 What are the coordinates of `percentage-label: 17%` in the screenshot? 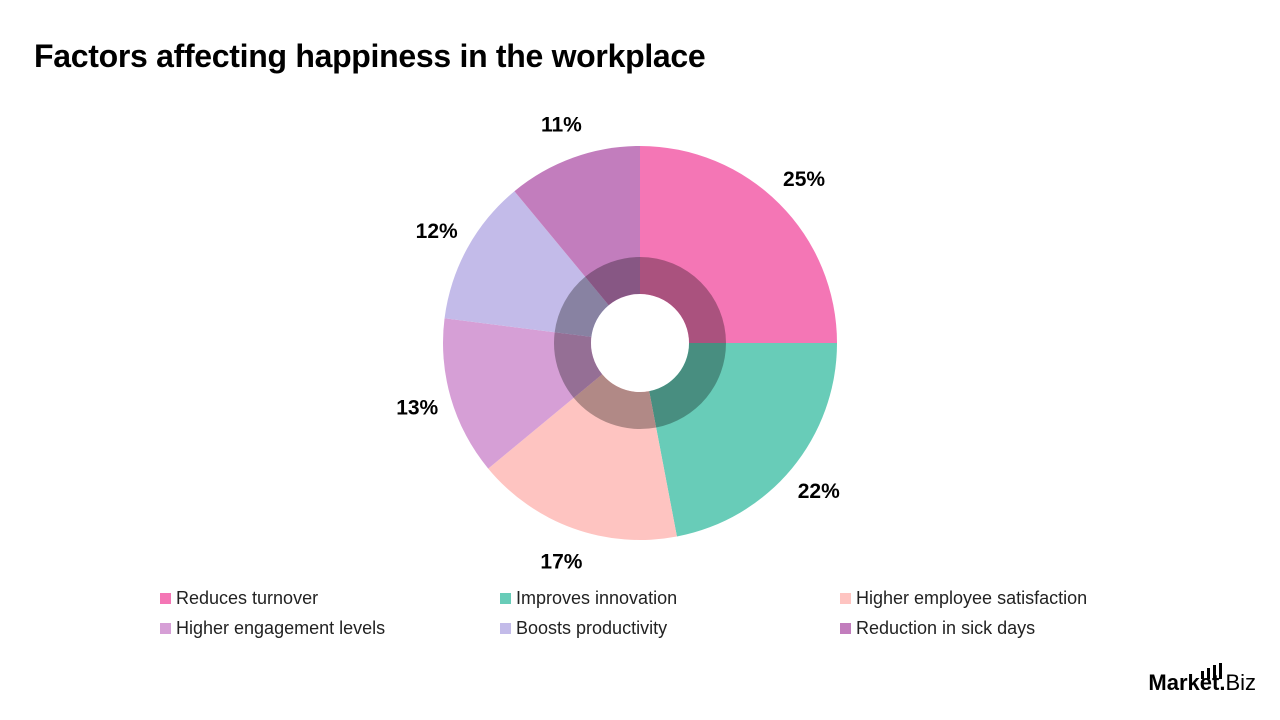 It's located at (561, 561).